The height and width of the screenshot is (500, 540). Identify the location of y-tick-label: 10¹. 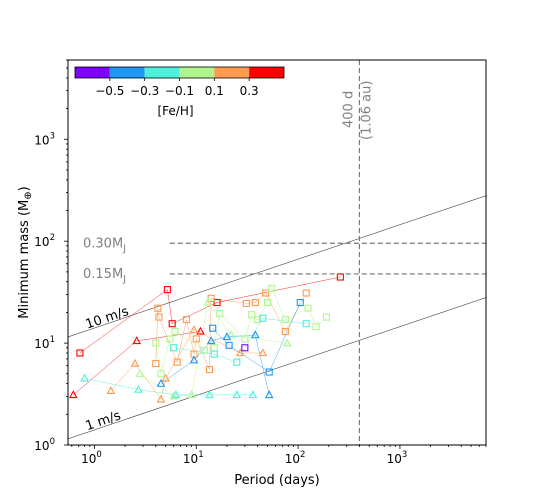
(44, 343).